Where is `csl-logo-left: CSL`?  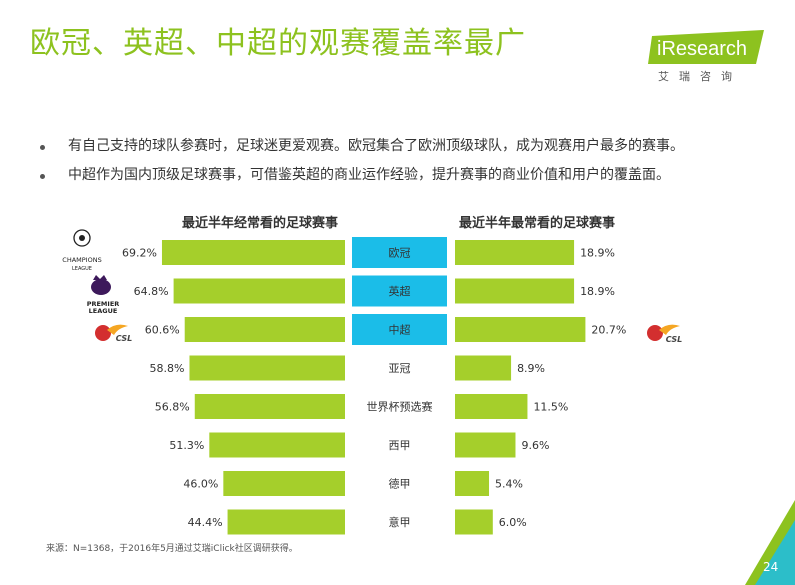 csl-logo-left: CSL is located at coordinates (113, 333).